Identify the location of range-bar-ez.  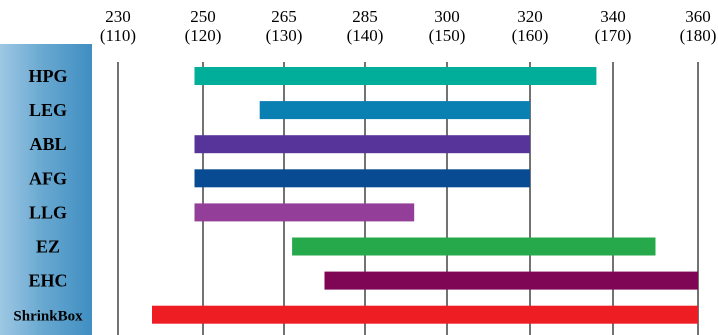
(474, 246).